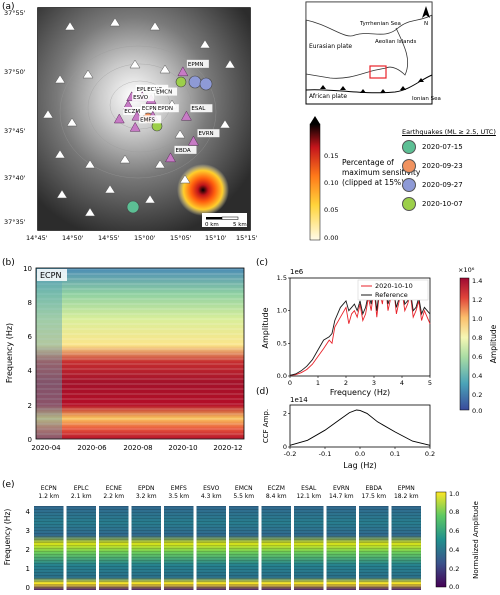 This screenshot has width=500, height=595. What do you see at coordinates (113, 496) in the screenshot?
I see `station-distance: 2.2 km` at bounding box center [113, 496].